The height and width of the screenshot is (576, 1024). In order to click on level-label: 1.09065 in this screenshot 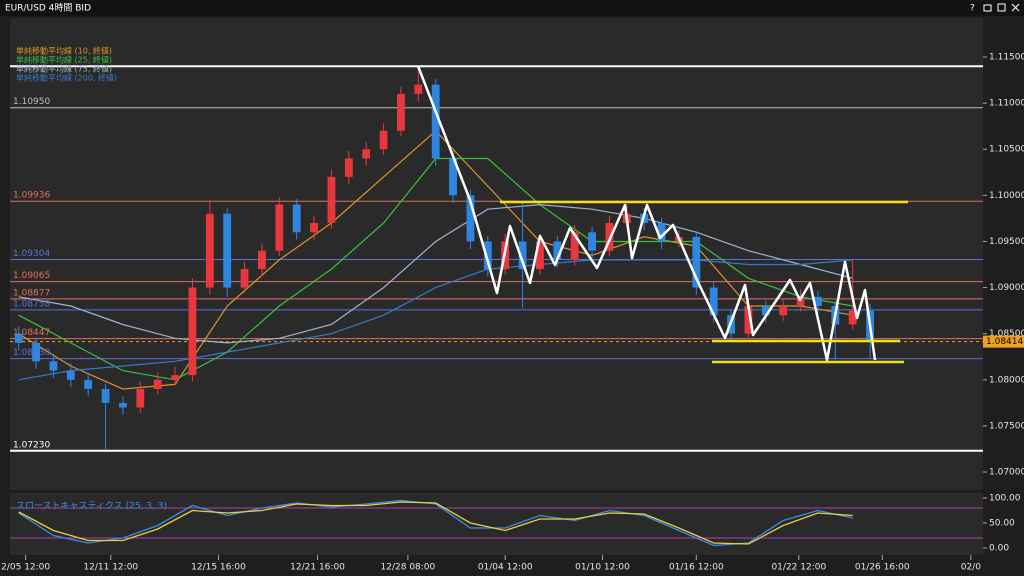, I will do `click(31, 276)`.